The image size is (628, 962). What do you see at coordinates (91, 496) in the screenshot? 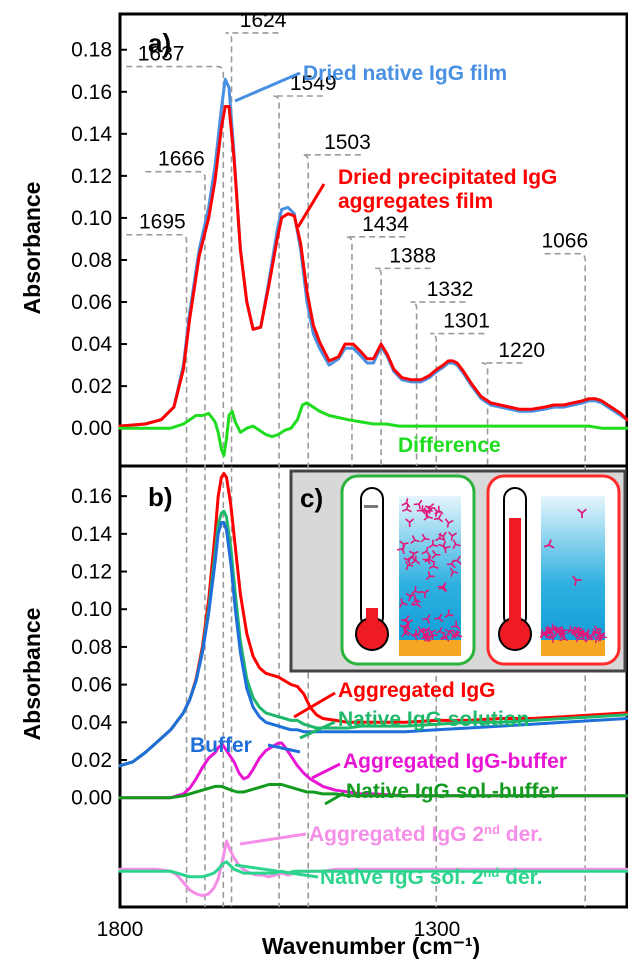
I see `panel-b-y-tick-label: 0.16` at bounding box center [91, 496].